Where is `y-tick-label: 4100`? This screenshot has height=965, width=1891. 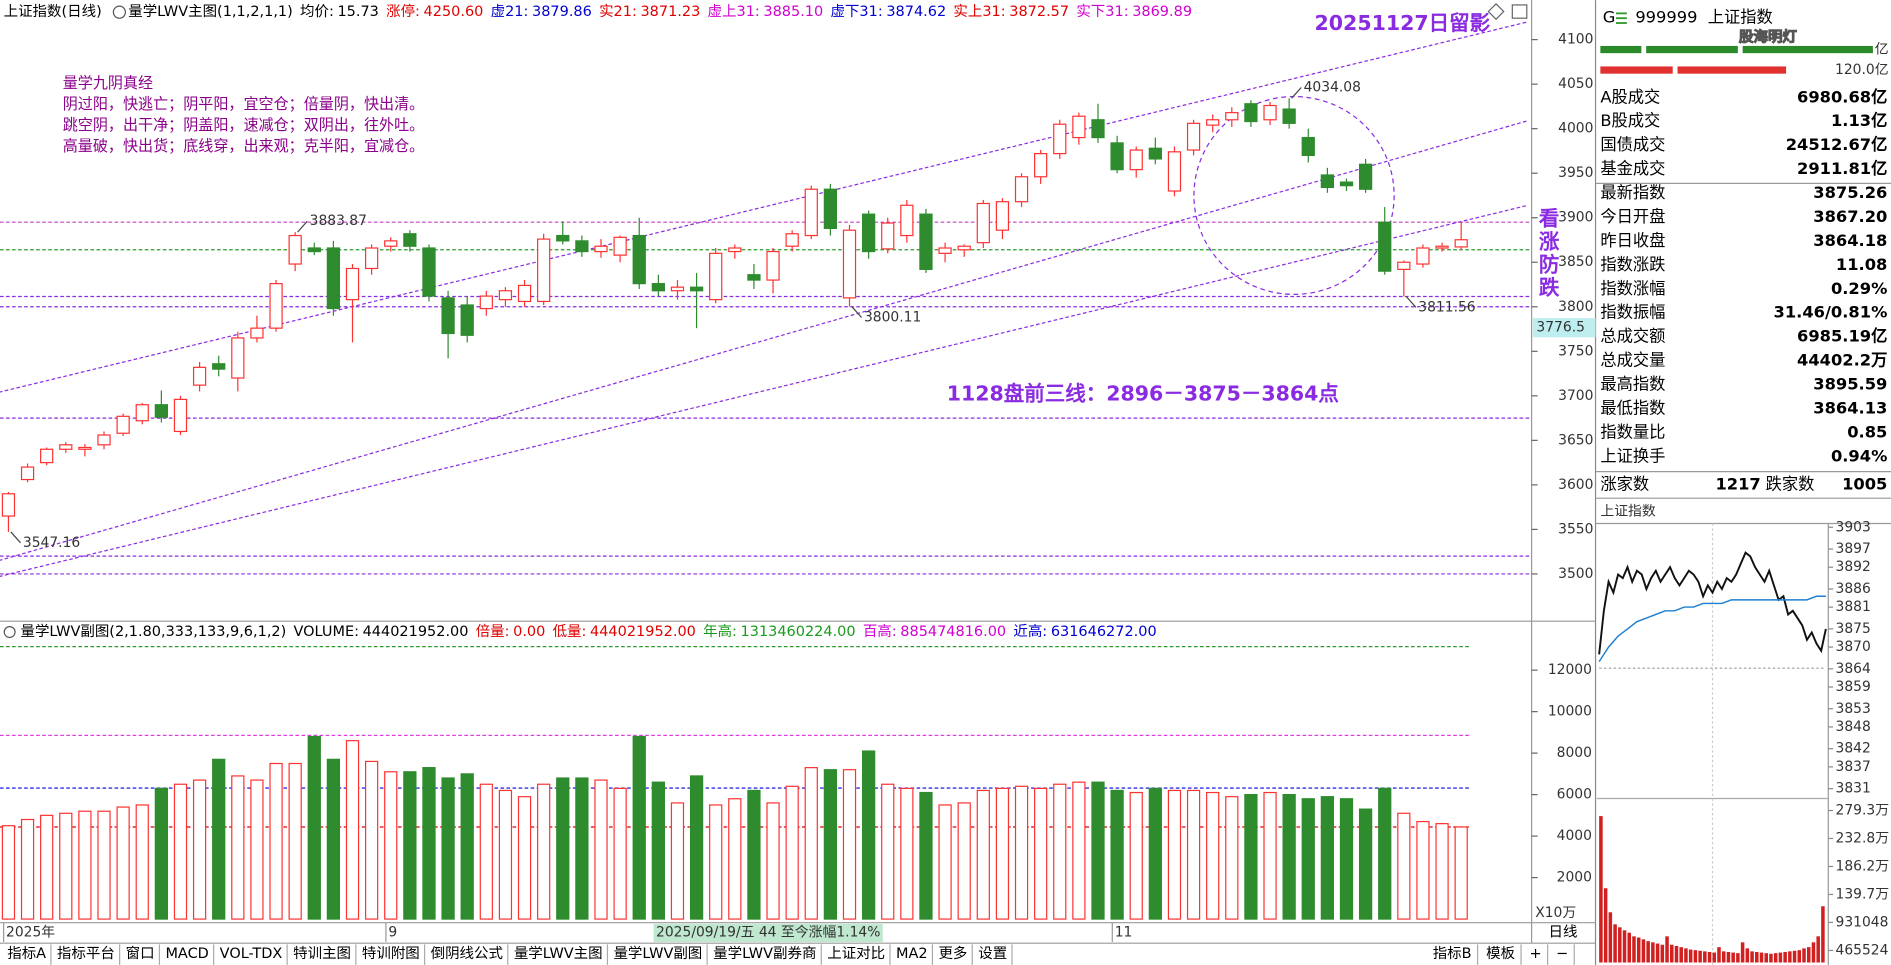 y-tick-label: 4100 is located at coordinates (1575, 40).